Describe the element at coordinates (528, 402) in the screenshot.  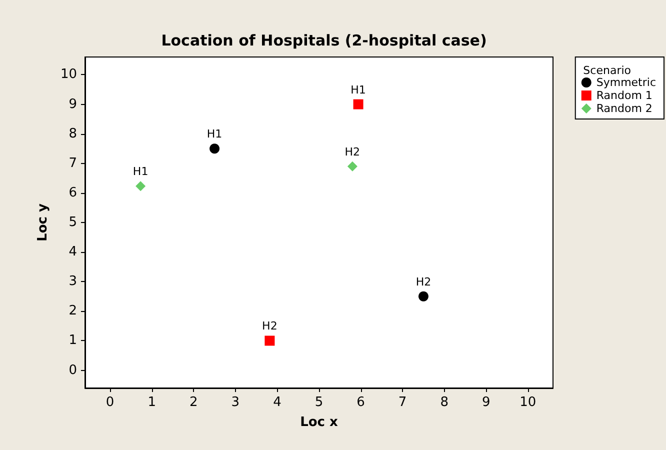
I see `x-tick-label: 10` at that location.